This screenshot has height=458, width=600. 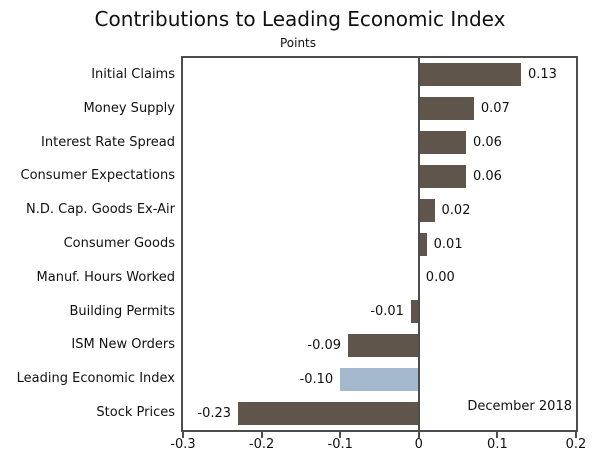 I want to click on category-label: Leading Economic Index, so click(x=95, y=379).